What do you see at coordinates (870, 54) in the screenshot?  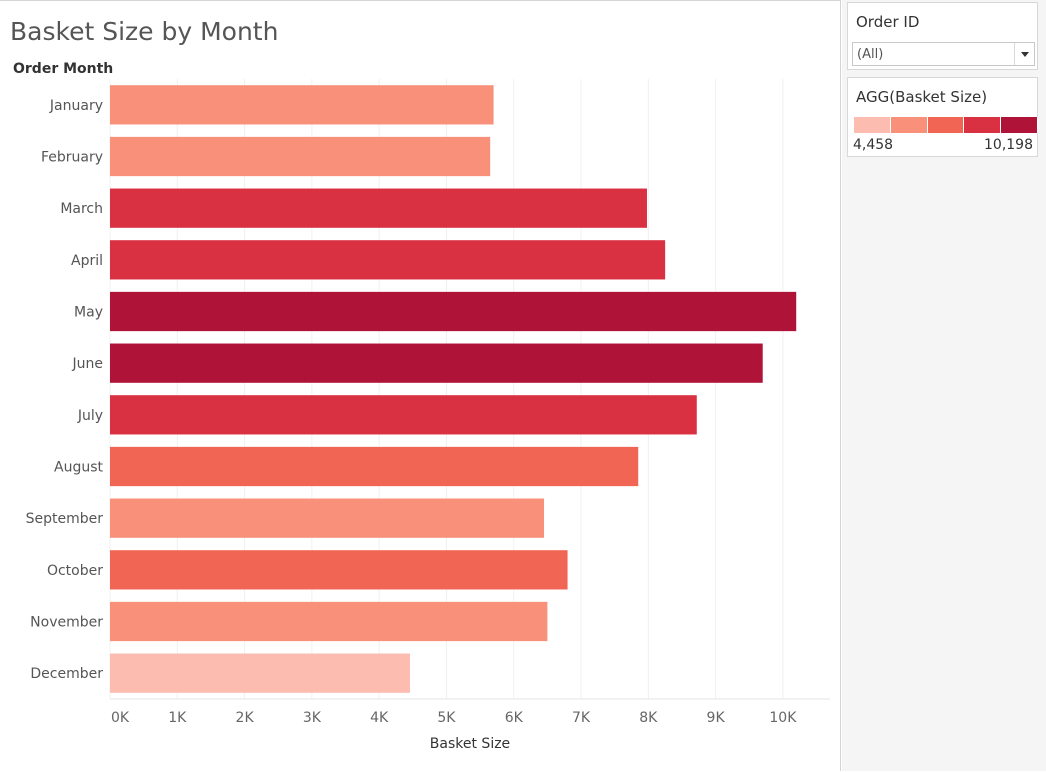 I see `dropdown-value: (All)` at bounding box center [870, 54].